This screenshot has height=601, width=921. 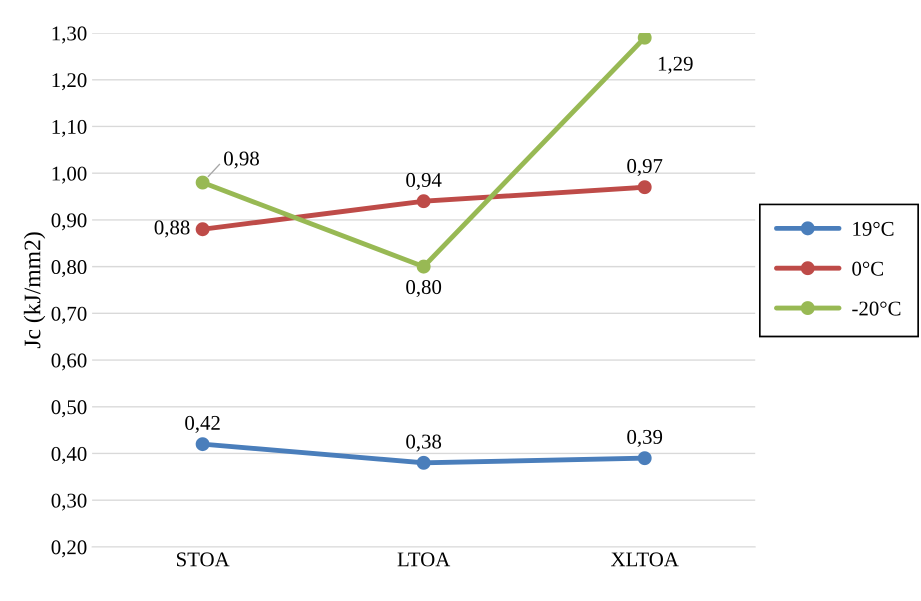 I want to click on legend-label: -20°C, so click(x=876, y=309).